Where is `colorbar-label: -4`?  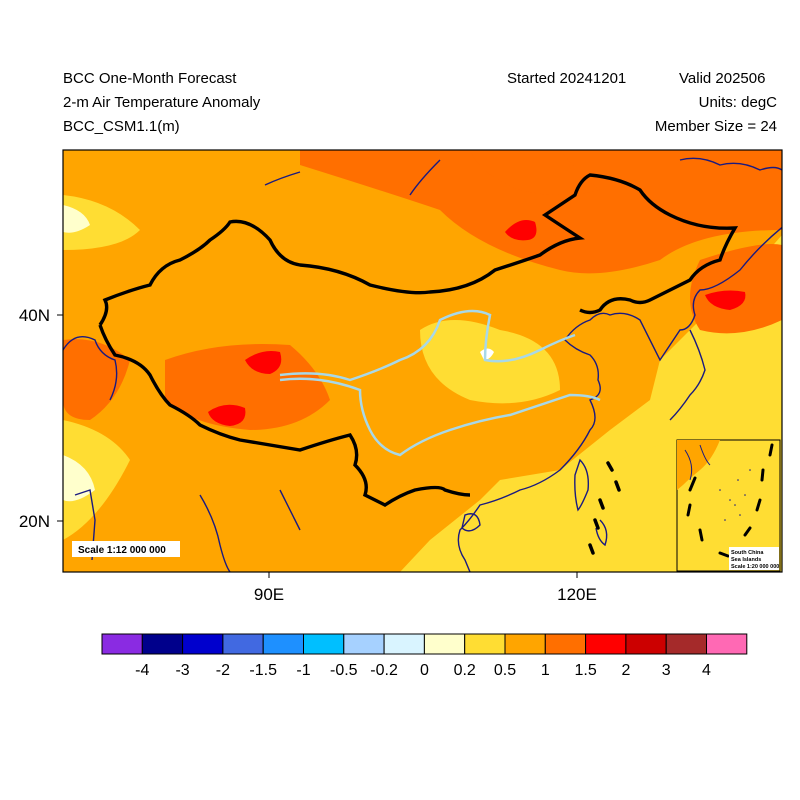
colorbar-label: -4 is located at coordinates (142, 670).